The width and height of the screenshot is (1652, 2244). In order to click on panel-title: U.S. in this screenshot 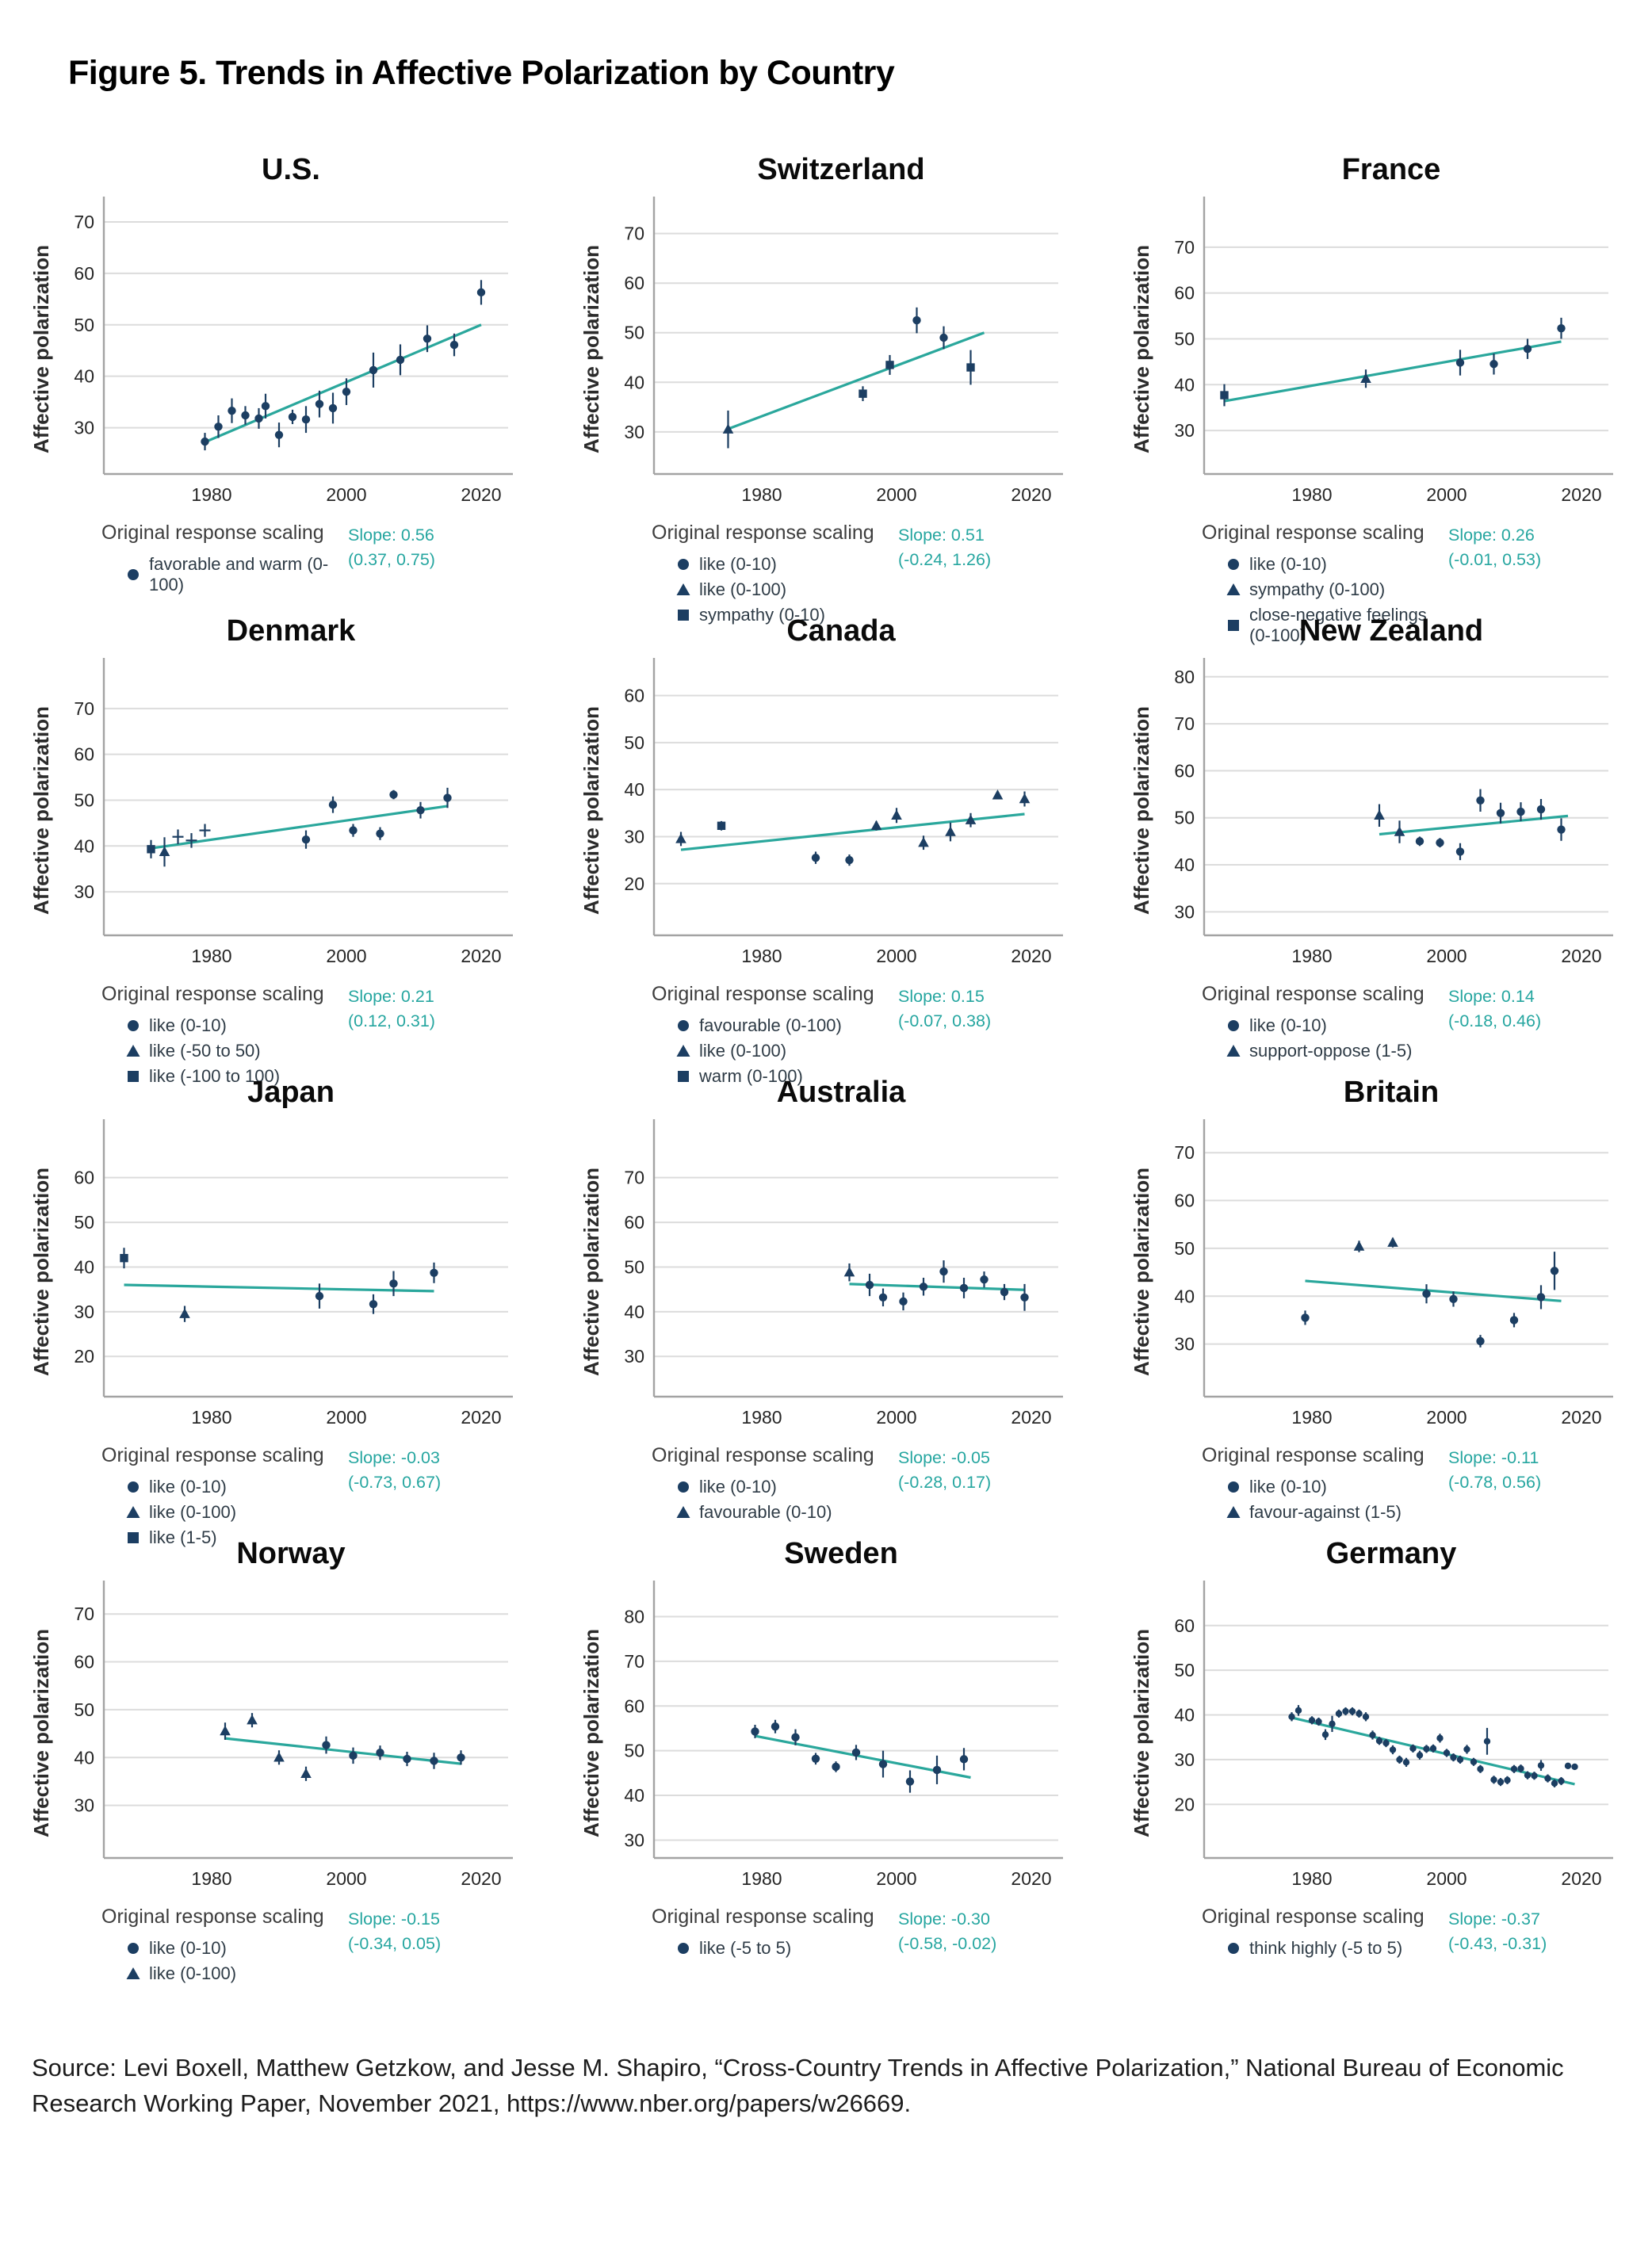, I will do `click(291, 169)`.